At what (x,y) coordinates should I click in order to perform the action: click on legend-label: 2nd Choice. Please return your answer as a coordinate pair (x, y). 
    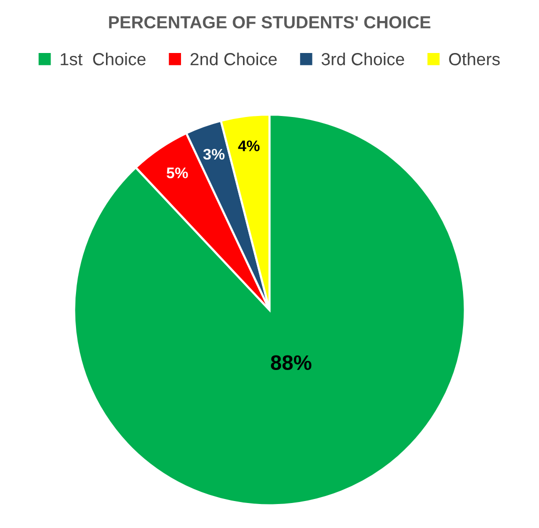
    Looking at the image, I should click on (233, 59).